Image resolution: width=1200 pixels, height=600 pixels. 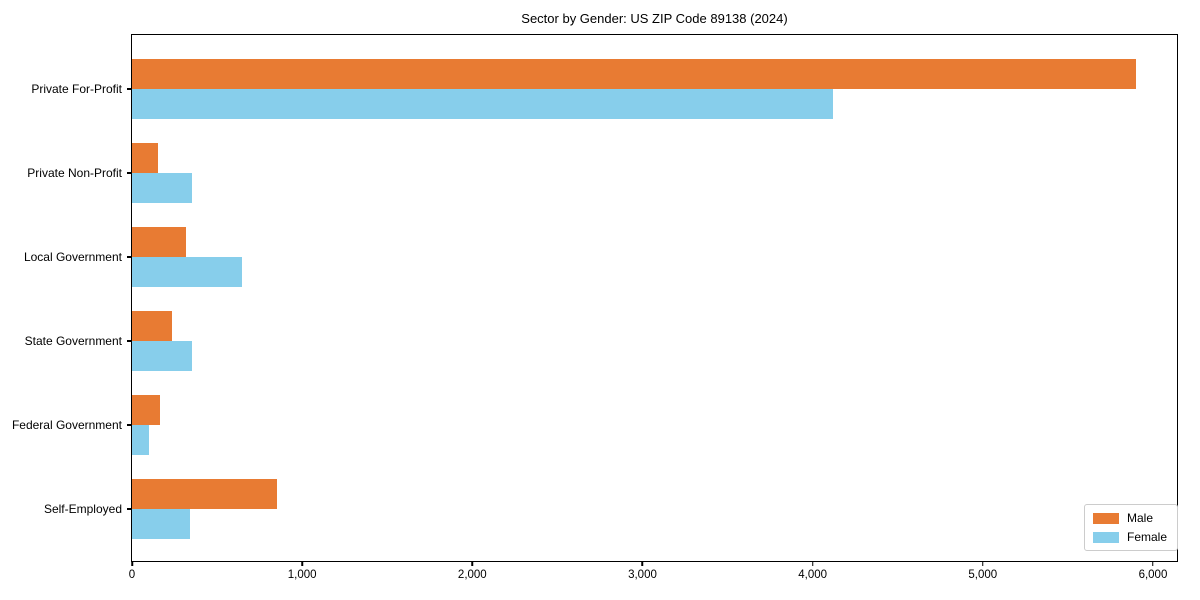 I want to click on x-tick-mark-2000, so click(x=472, y=563).